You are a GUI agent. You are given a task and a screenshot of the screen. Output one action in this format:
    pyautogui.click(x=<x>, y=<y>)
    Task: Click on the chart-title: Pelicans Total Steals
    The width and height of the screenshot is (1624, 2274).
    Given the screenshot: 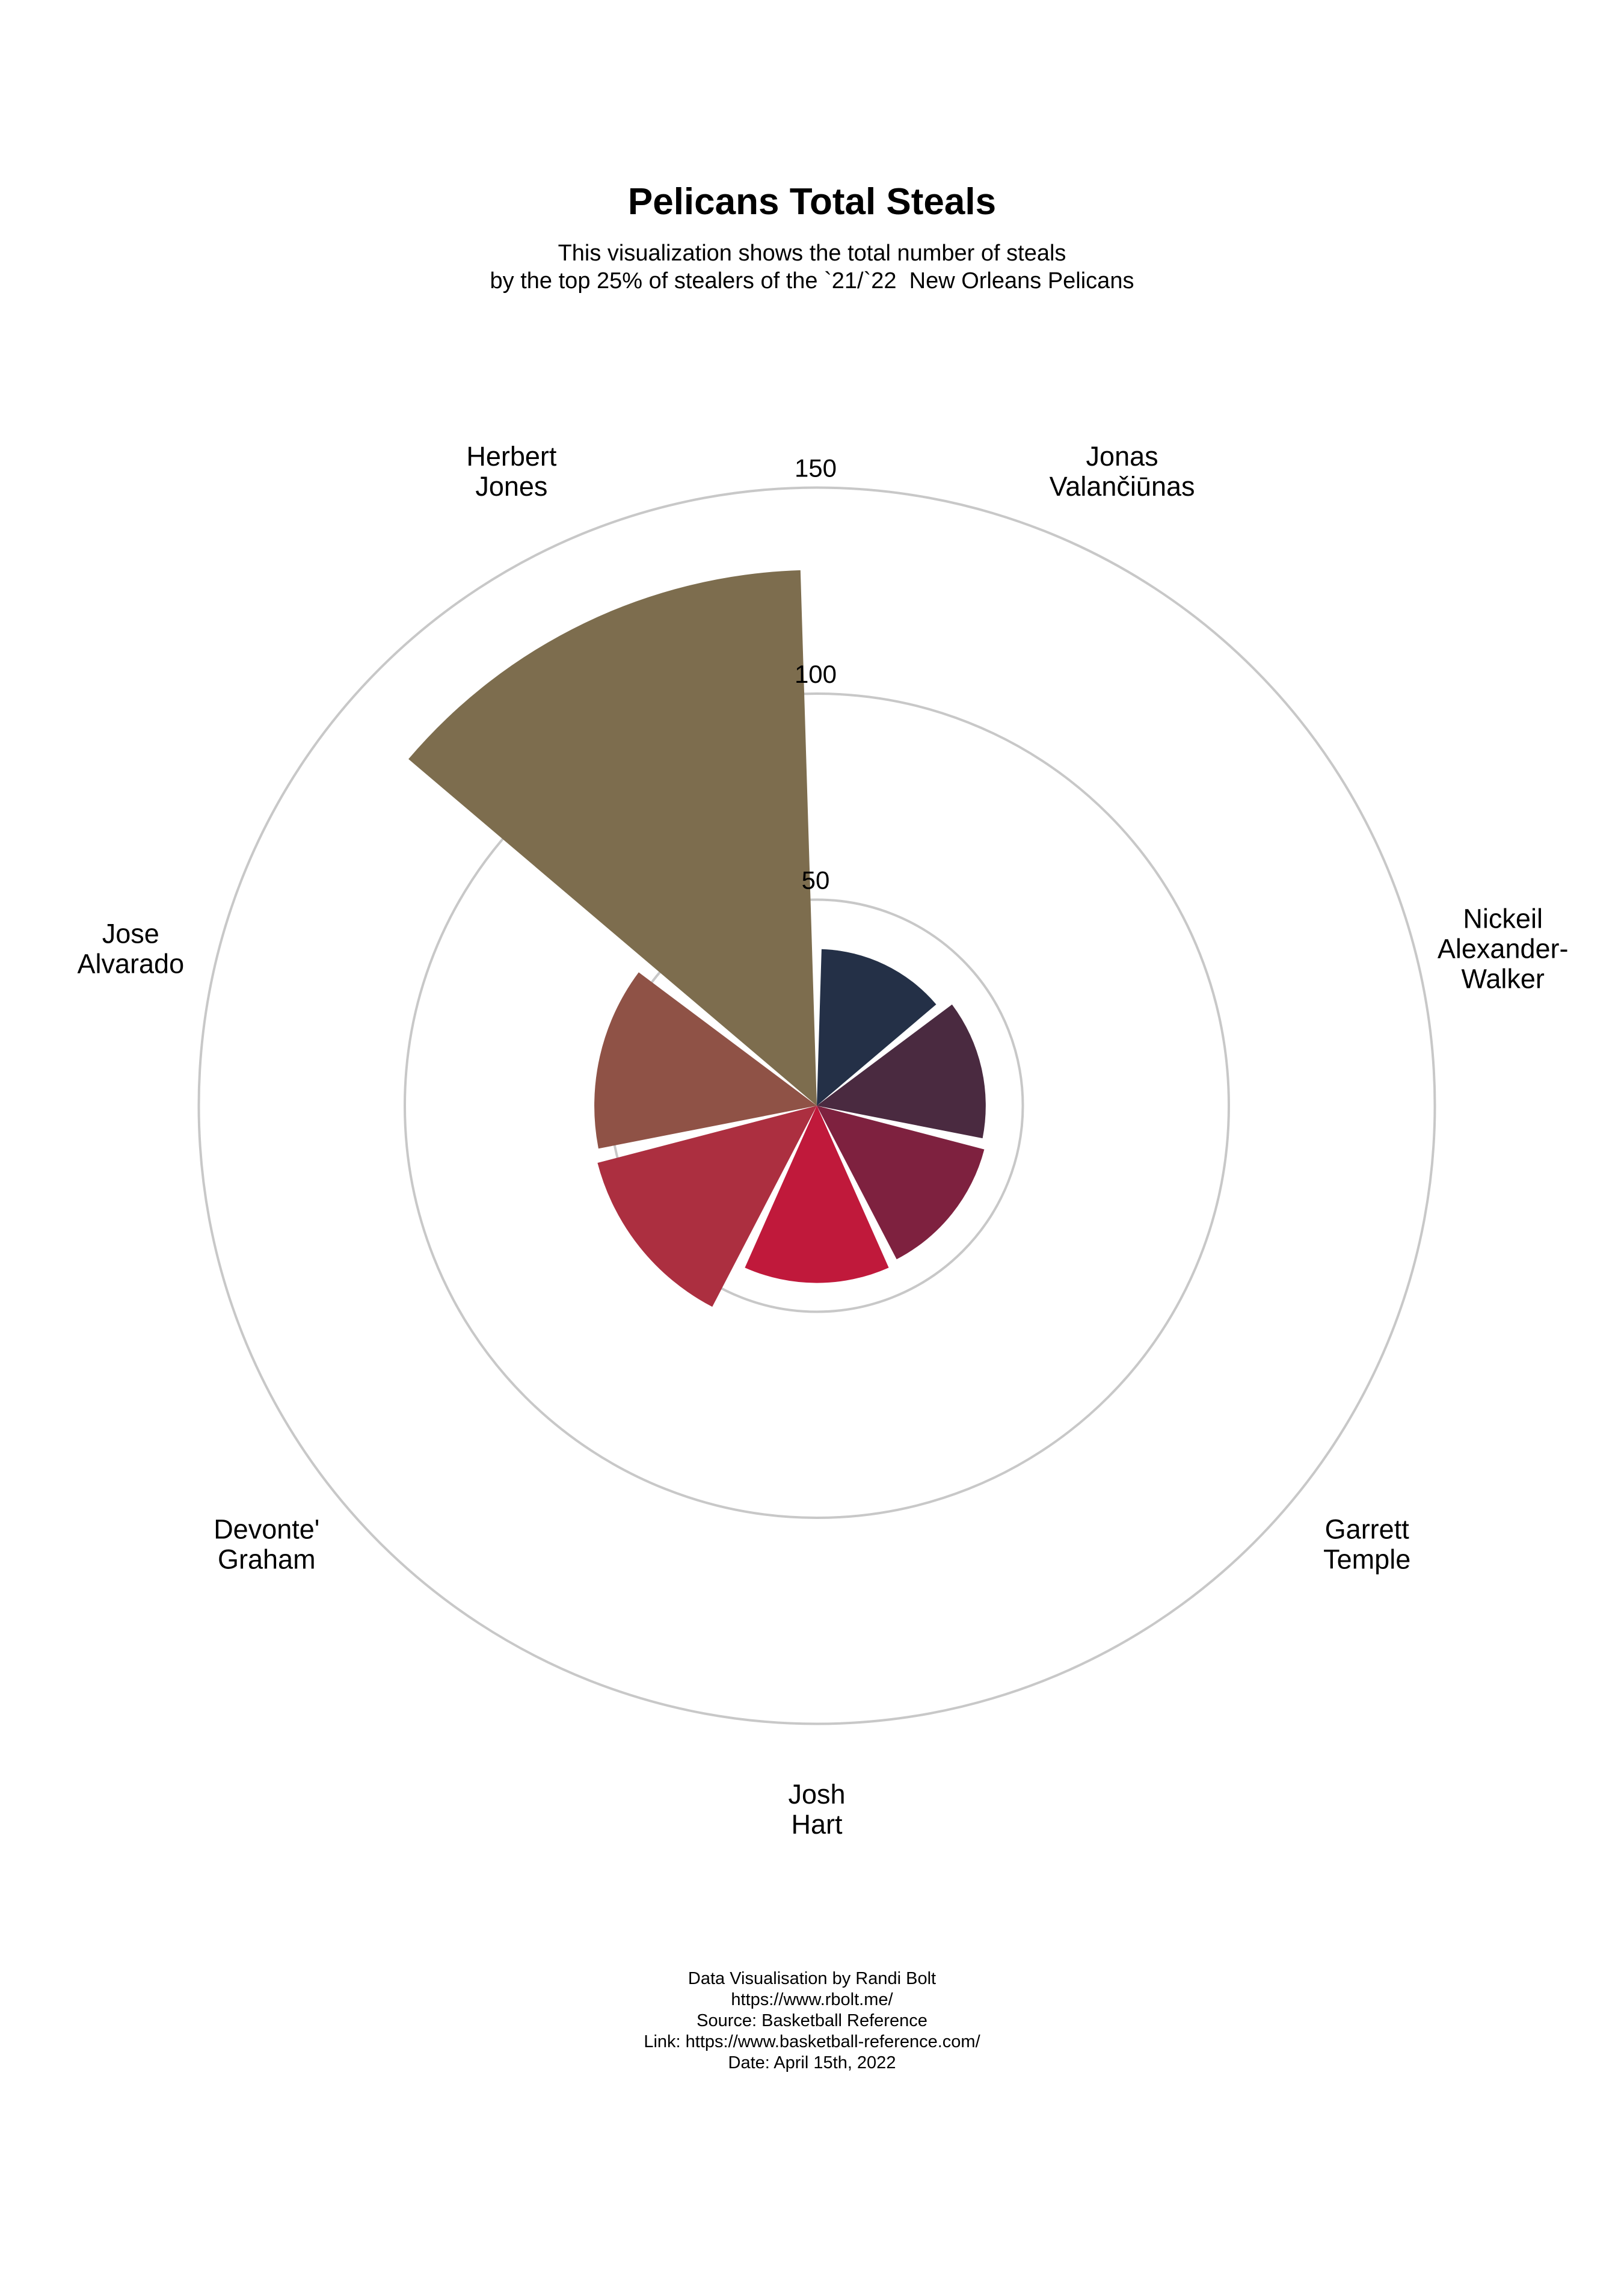 What is the action you would take?
    pyautogui.click(x=812, y=202)
    